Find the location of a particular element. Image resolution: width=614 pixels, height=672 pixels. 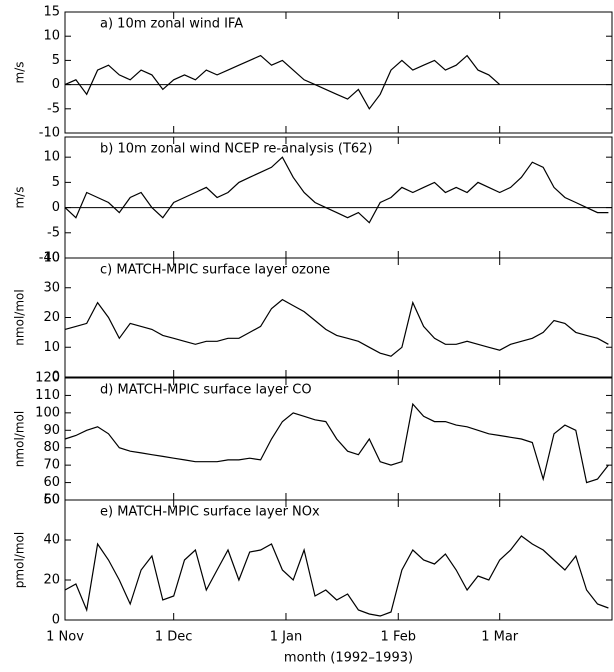

y-tick-label: 110 is located at coordinates (47, 395).